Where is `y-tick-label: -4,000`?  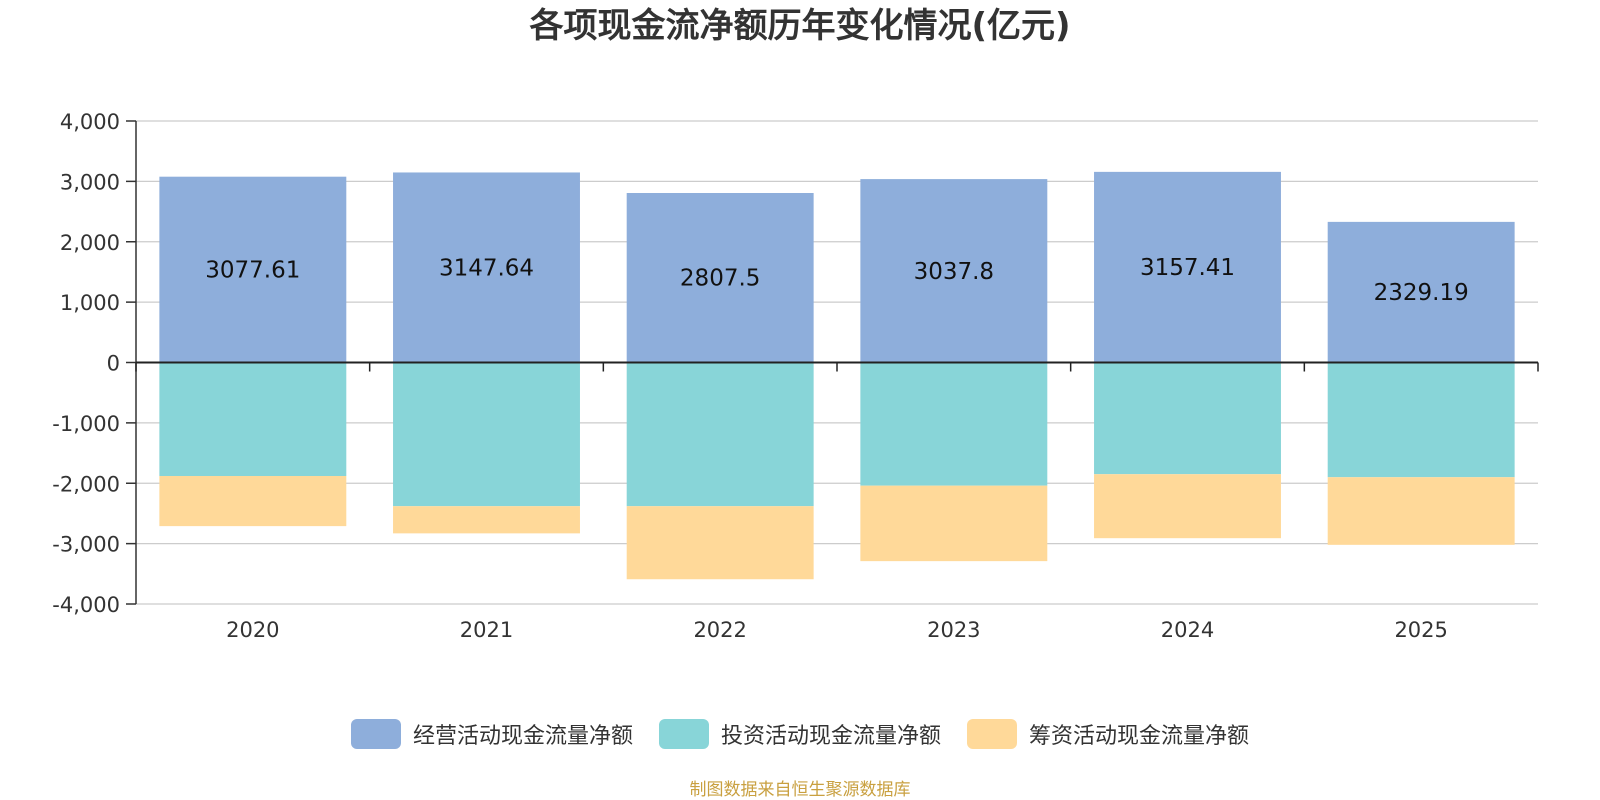 y-tick-label: -4,000 is located at coordinates (86, 605).